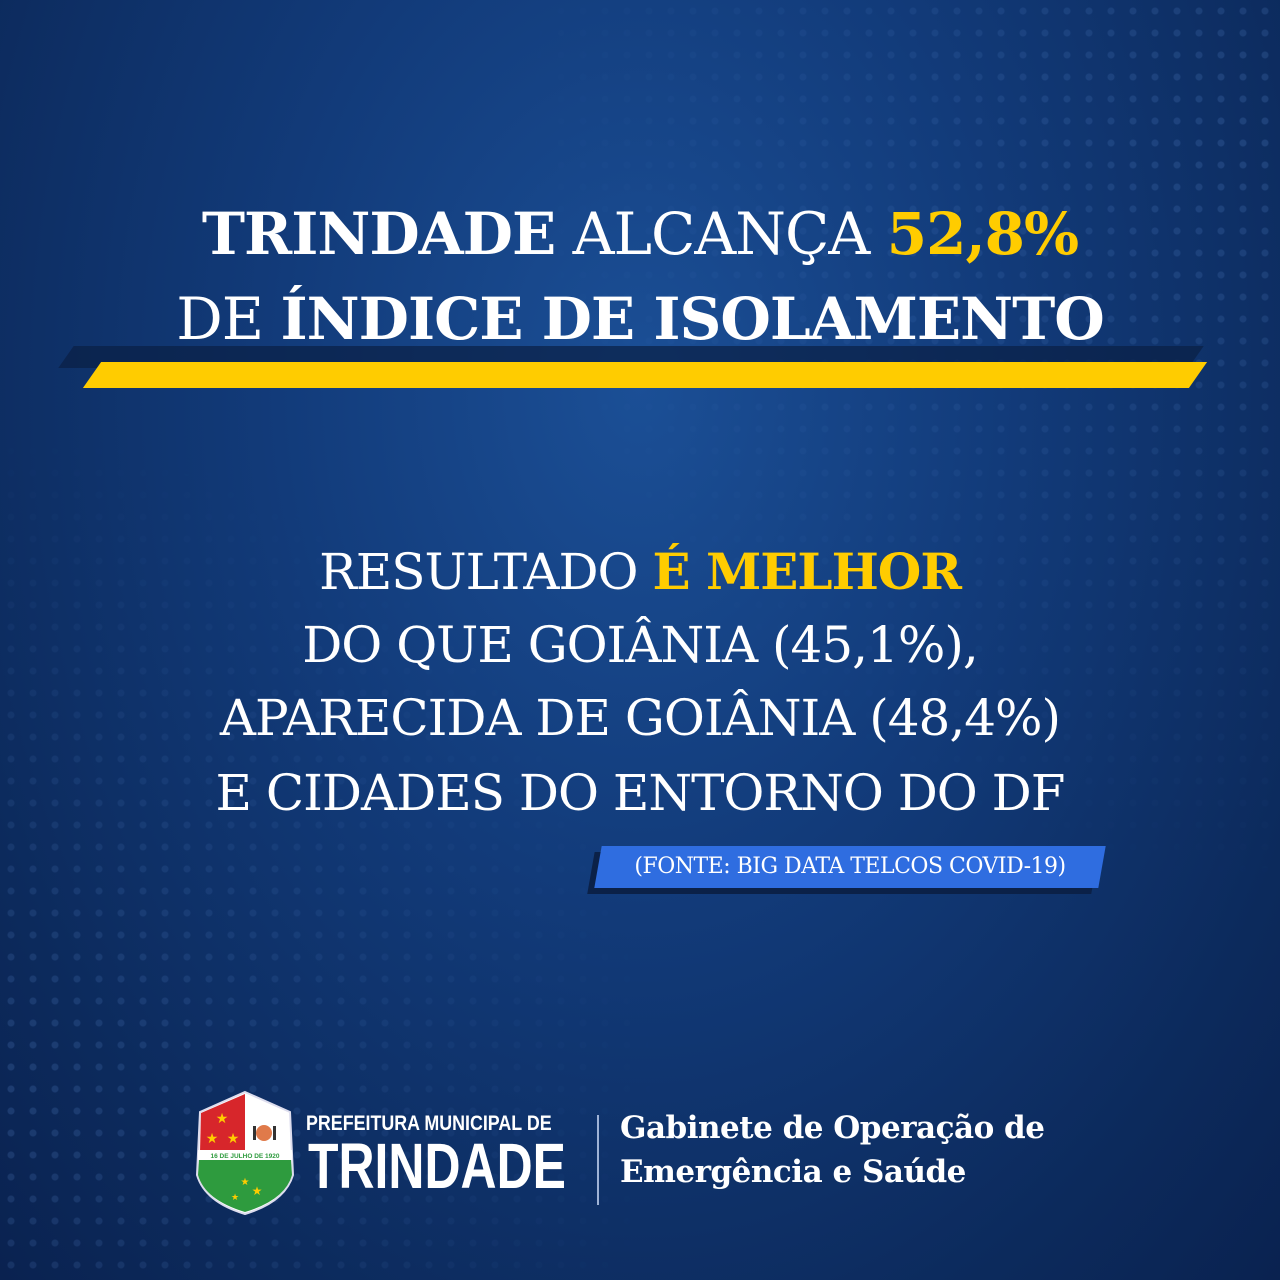 This screenshot has width=1280, height=1280. Describe the element at coordinates (640, 571) in the screenshot. I see `body-line-1: RESULTADO É MELHOR` at that location.